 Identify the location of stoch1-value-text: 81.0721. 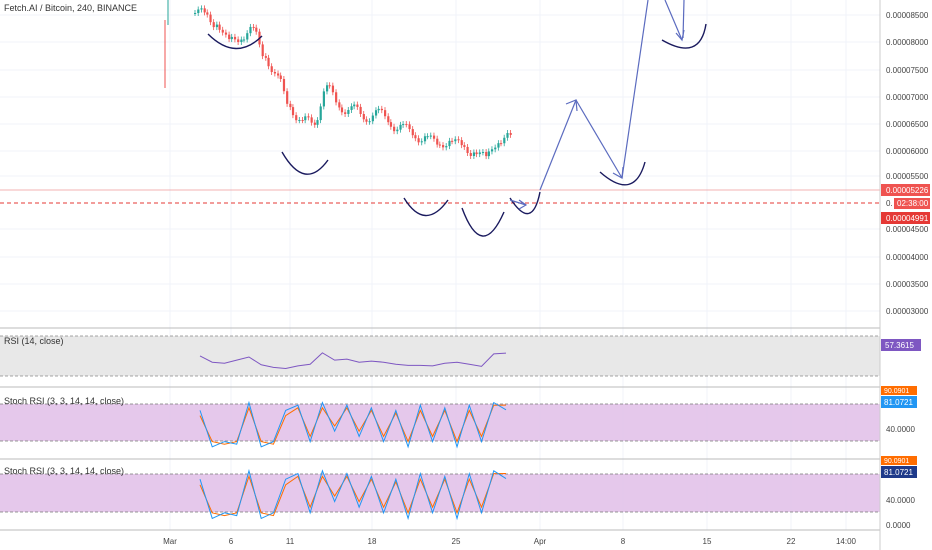
(898, 402).